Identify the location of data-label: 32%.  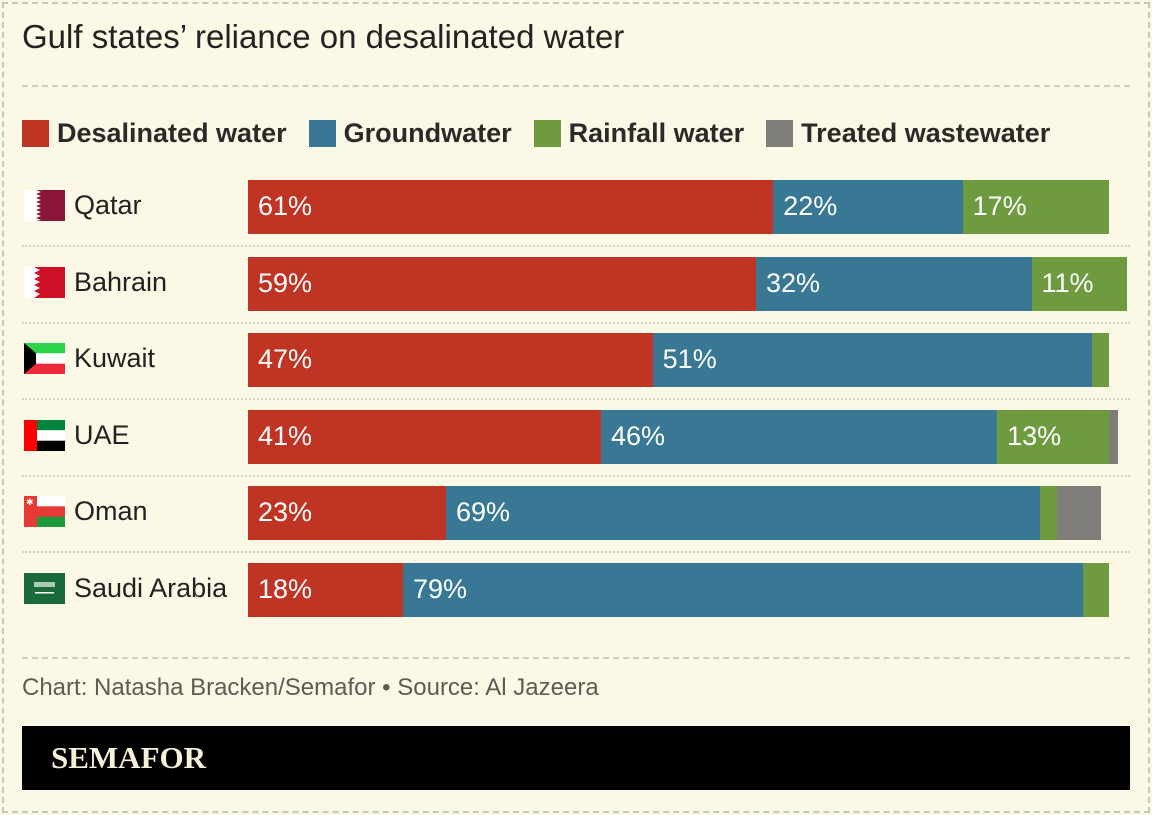
(793, 282).